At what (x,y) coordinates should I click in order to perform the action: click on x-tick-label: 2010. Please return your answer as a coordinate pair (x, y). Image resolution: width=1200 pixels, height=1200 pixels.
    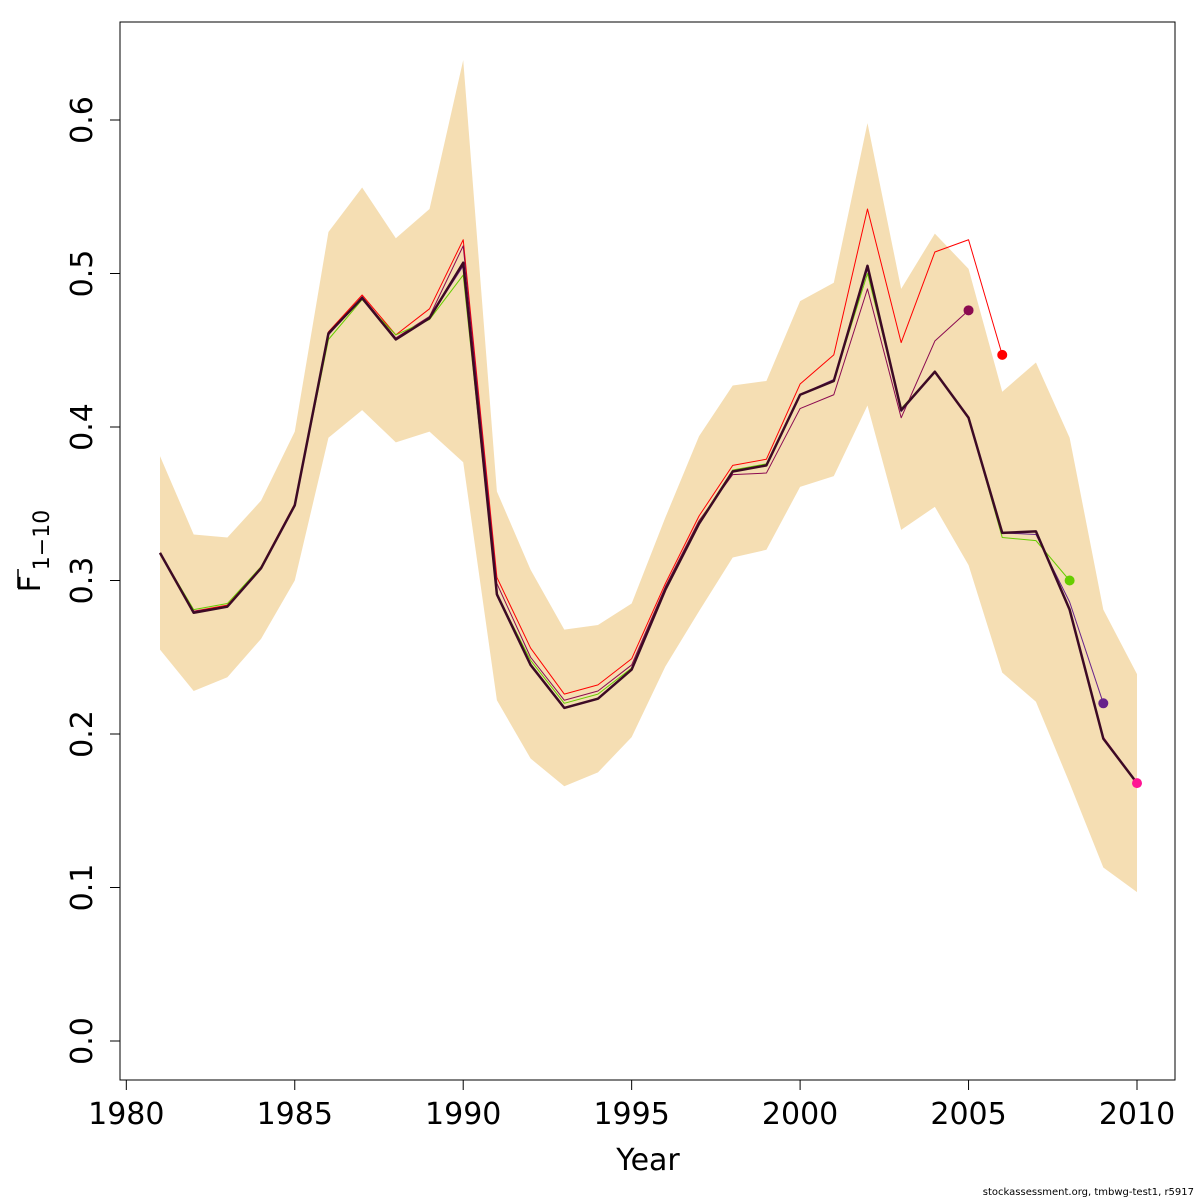
    Looking at the image, I should click on (1137, 1114).